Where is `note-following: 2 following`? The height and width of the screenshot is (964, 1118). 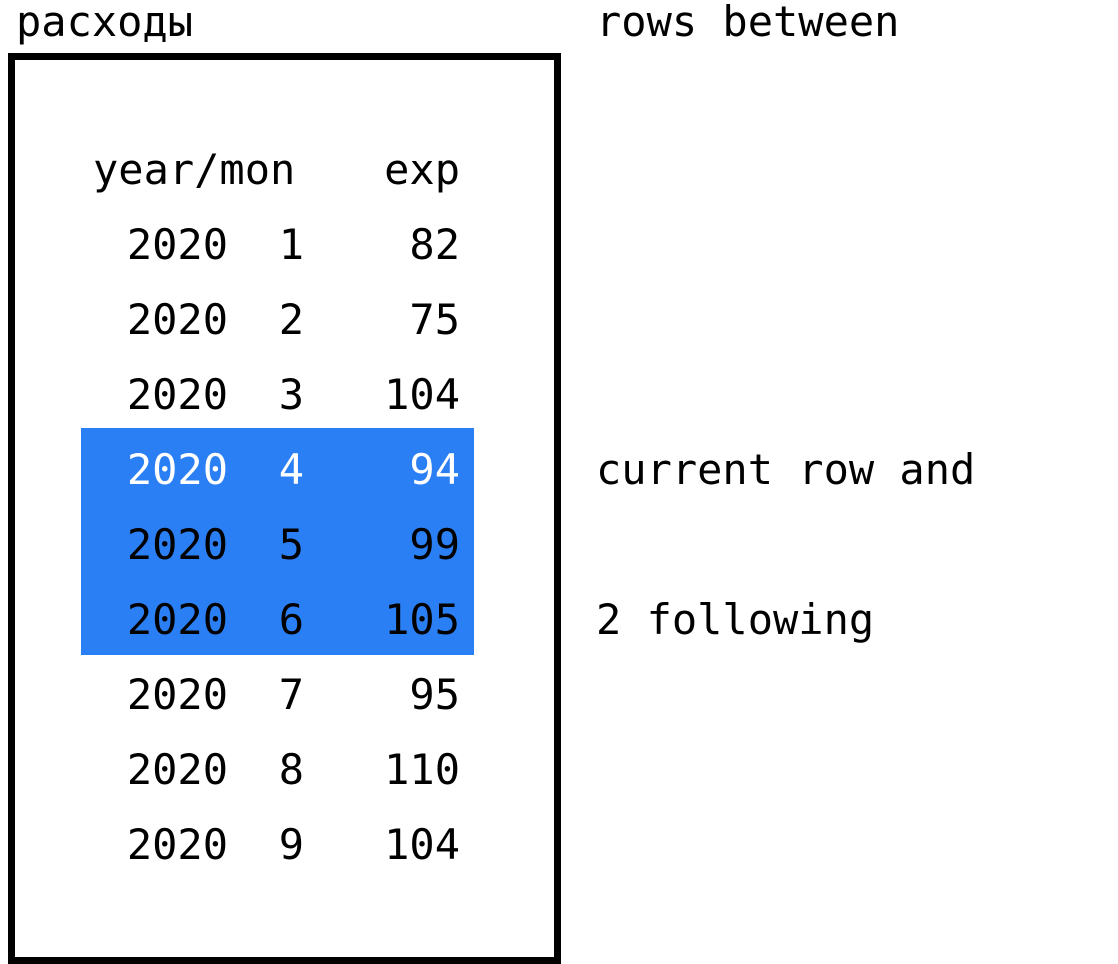
note-following: 2 following is located at coordinates (735, 619).